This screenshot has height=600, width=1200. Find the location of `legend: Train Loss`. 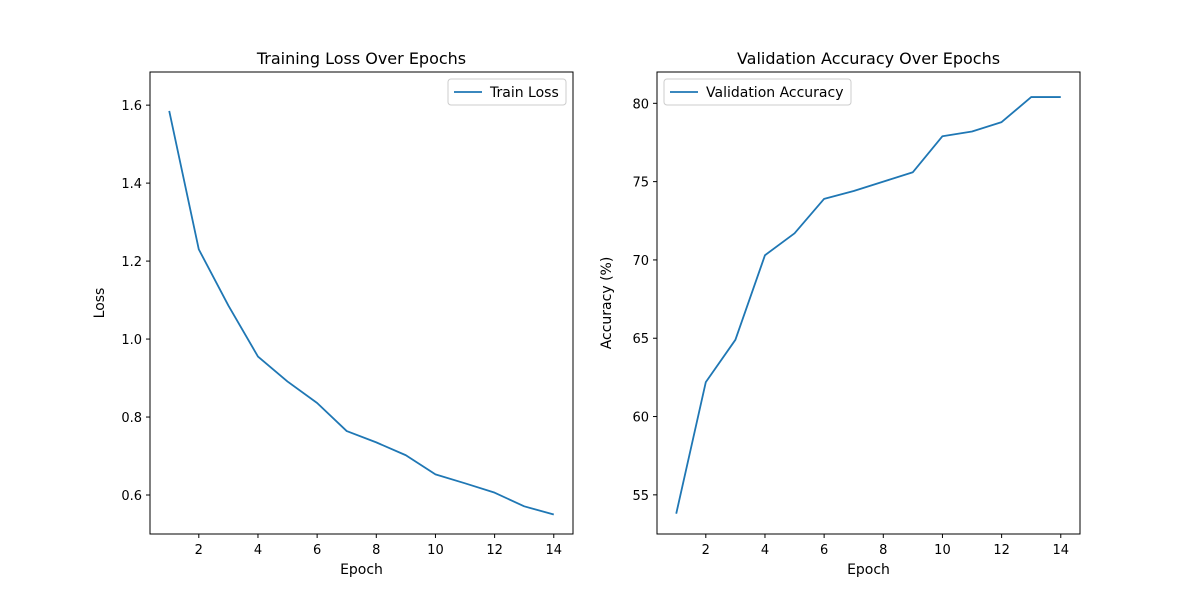

legend: Train Loss is located at coordinates (507, 92).